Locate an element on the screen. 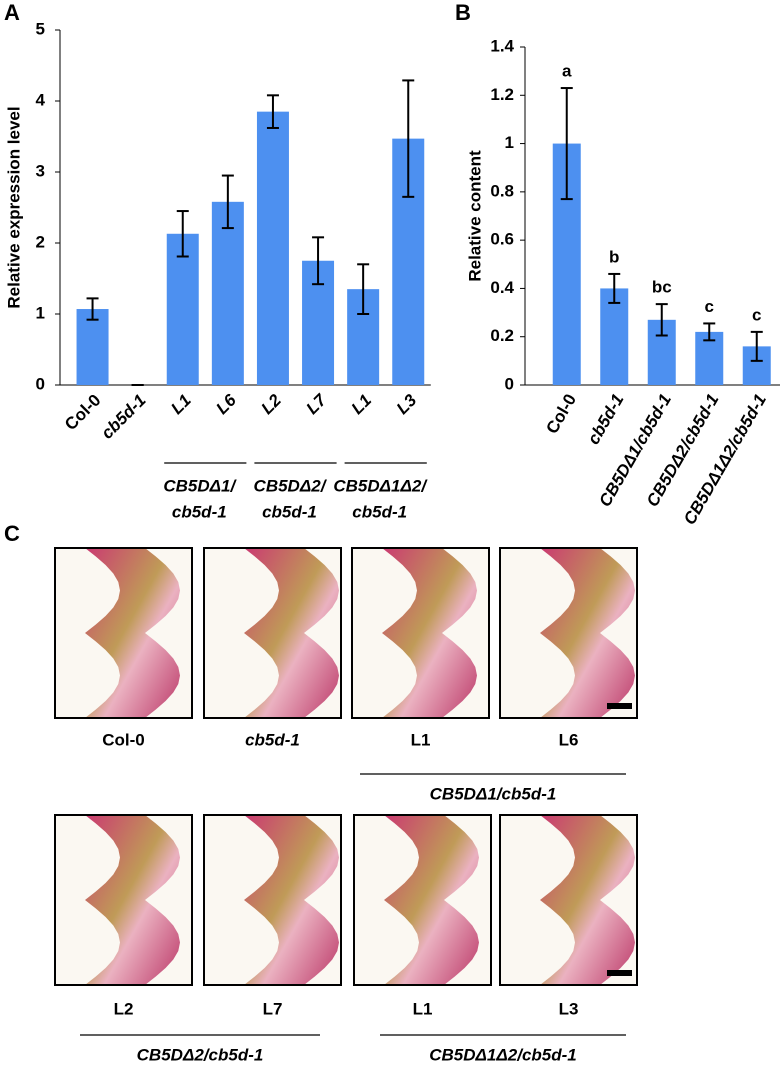 This screenshot has height=1073, width=780. group-label: CB5DΔ1Δ2/ is located at coordinates (380, 485).